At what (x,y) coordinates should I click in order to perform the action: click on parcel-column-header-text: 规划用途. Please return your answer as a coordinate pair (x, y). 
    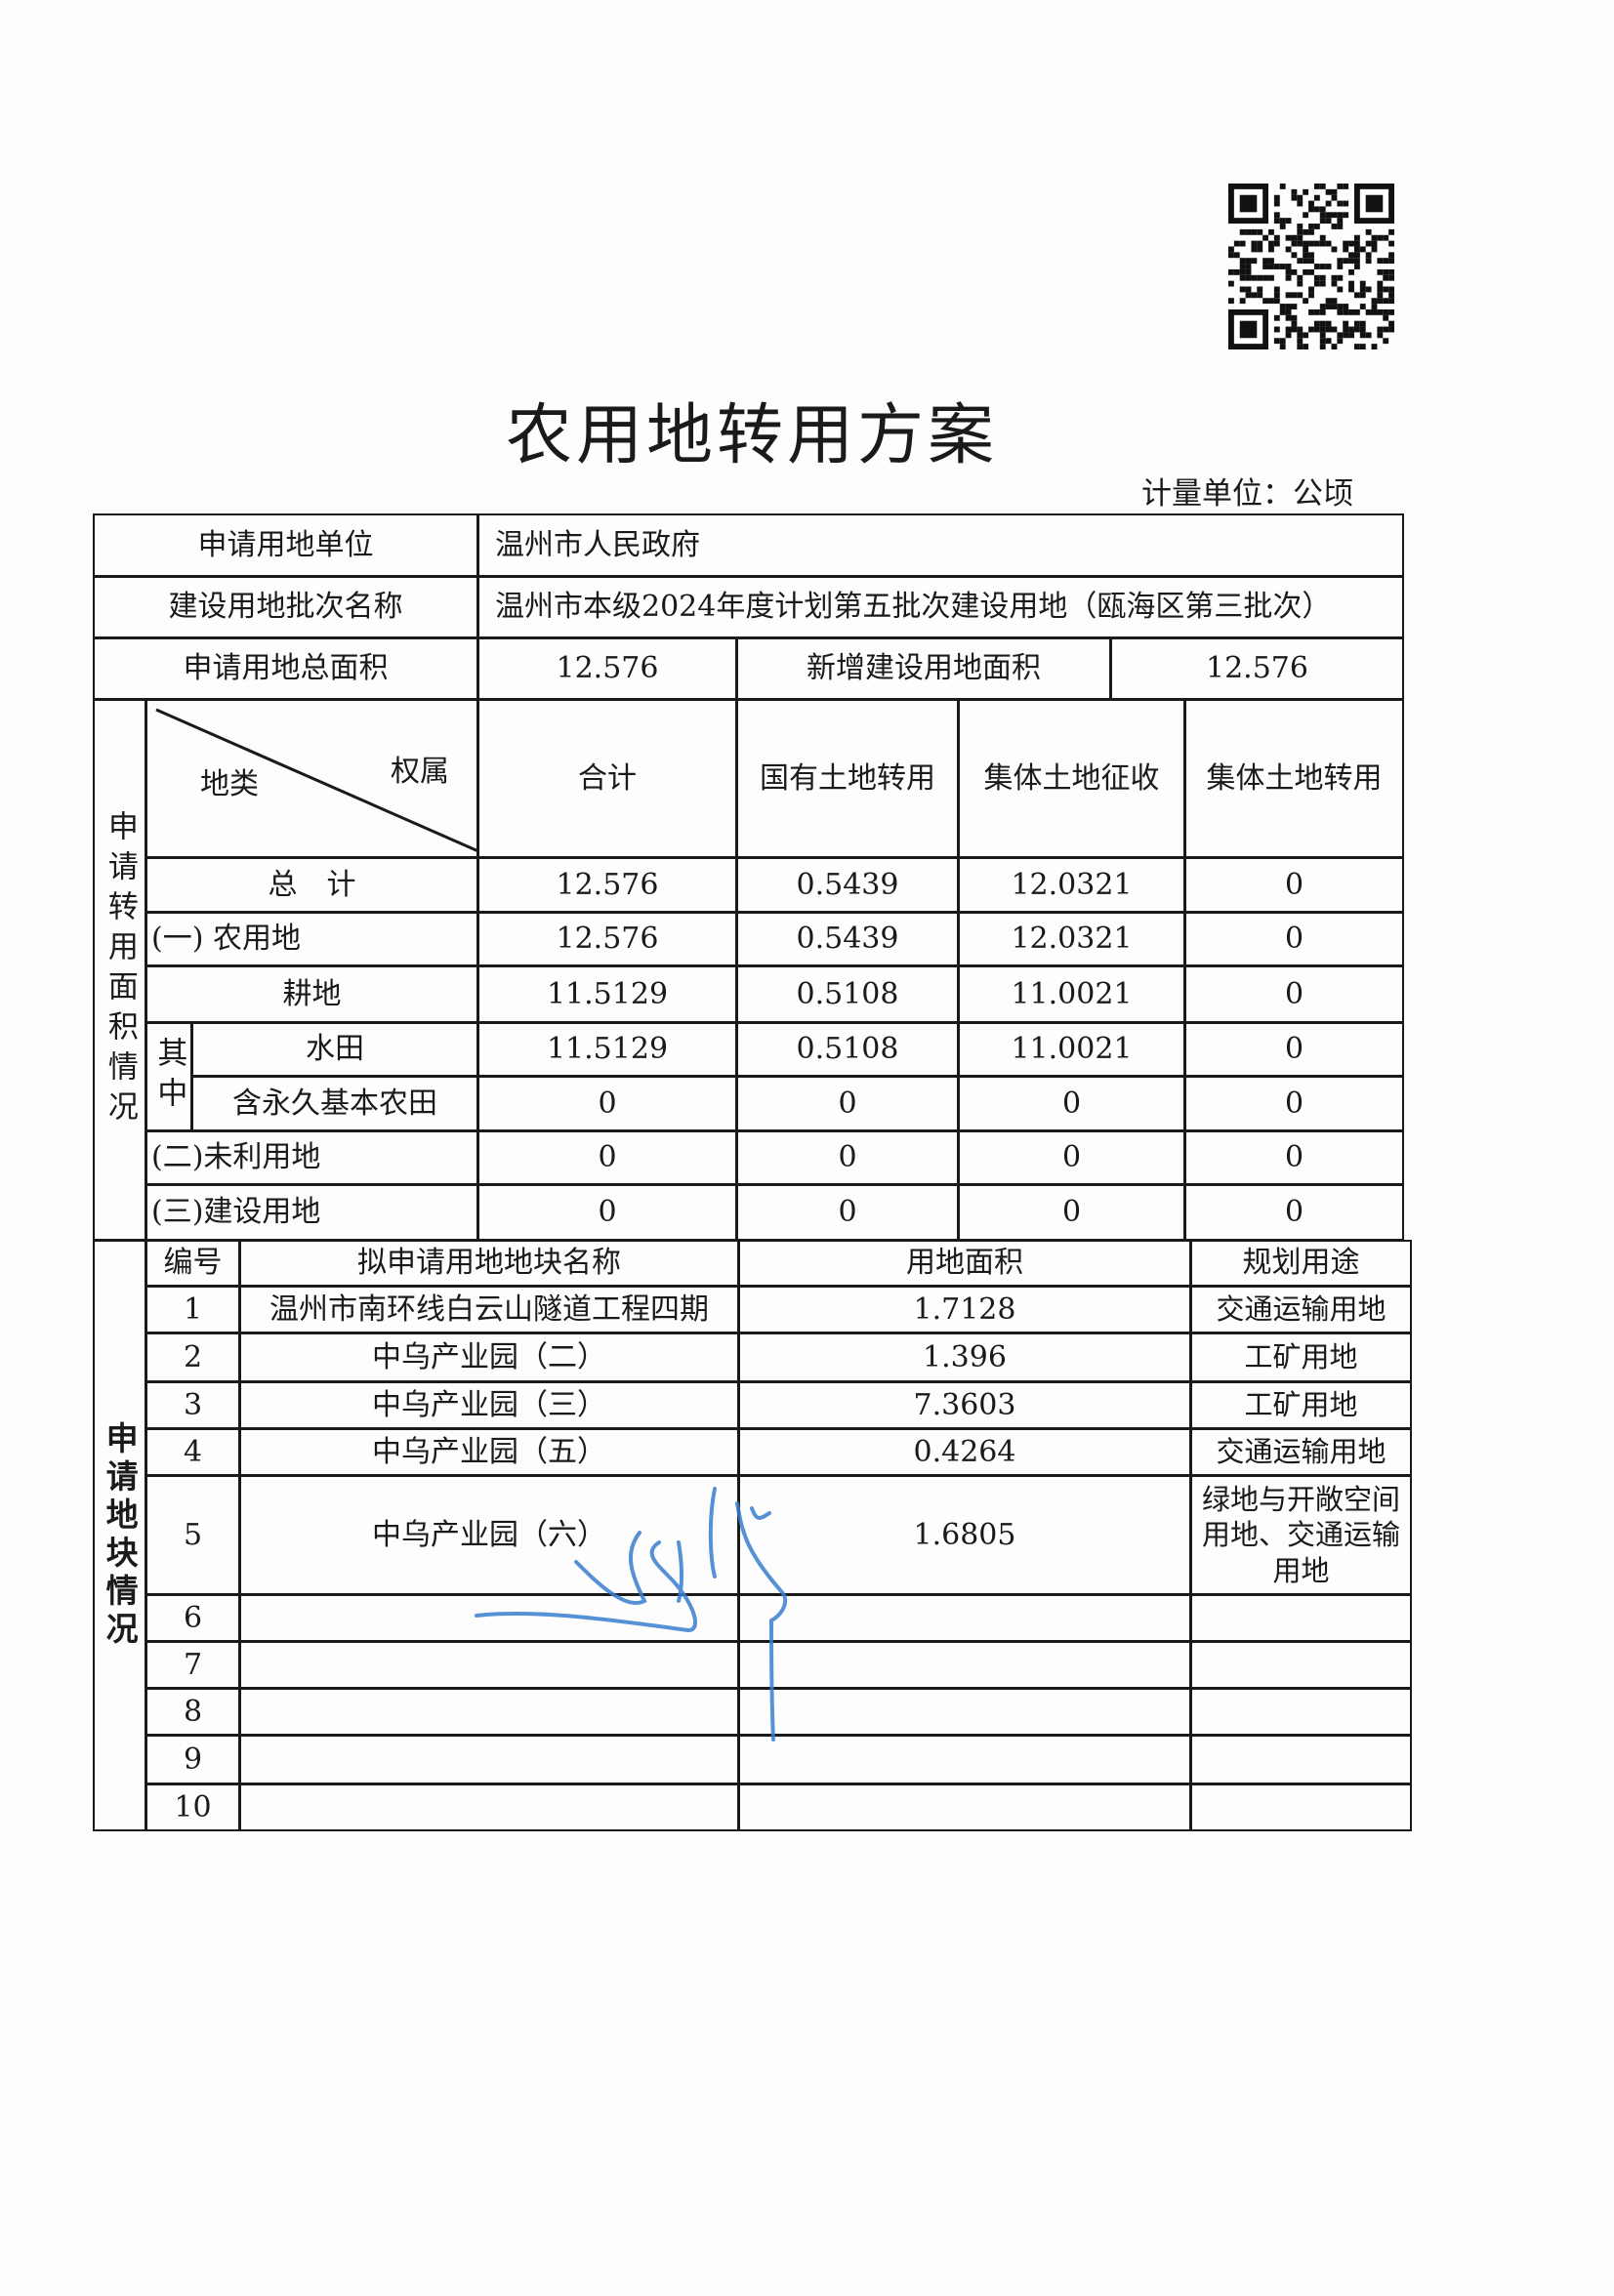
    Looking at the image, I should click on (1301, 1263).